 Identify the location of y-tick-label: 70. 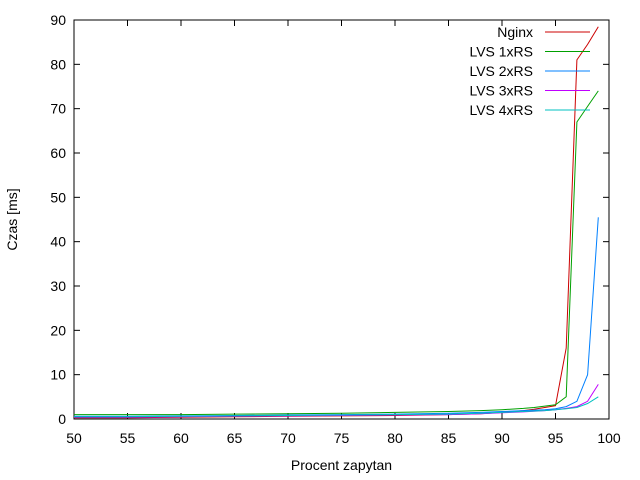
(58, 109).